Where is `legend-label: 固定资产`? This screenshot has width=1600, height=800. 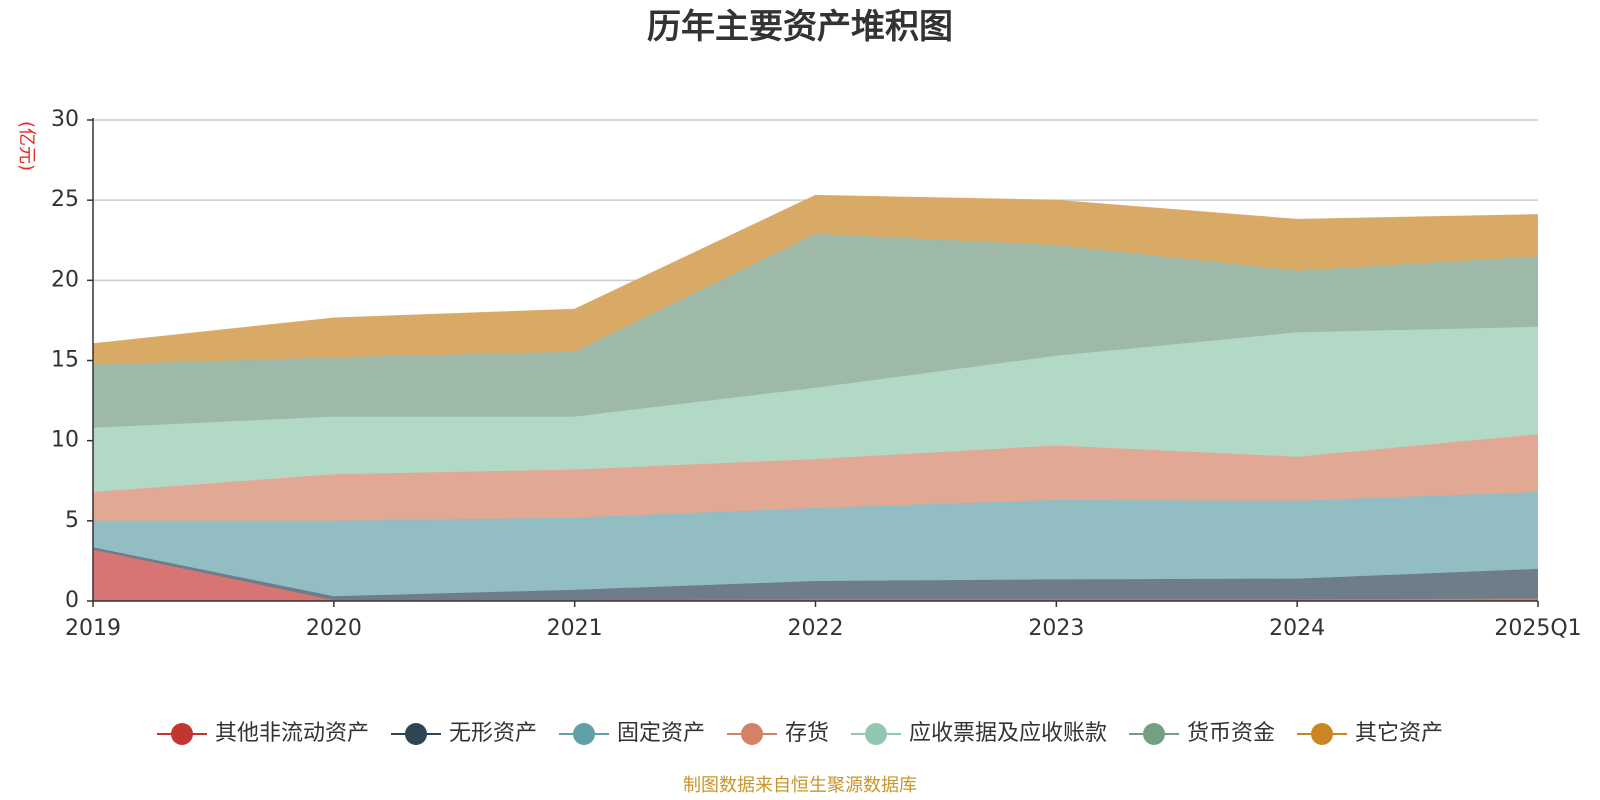 legend-label: 固定资产 is located at coordinates (661, 733).